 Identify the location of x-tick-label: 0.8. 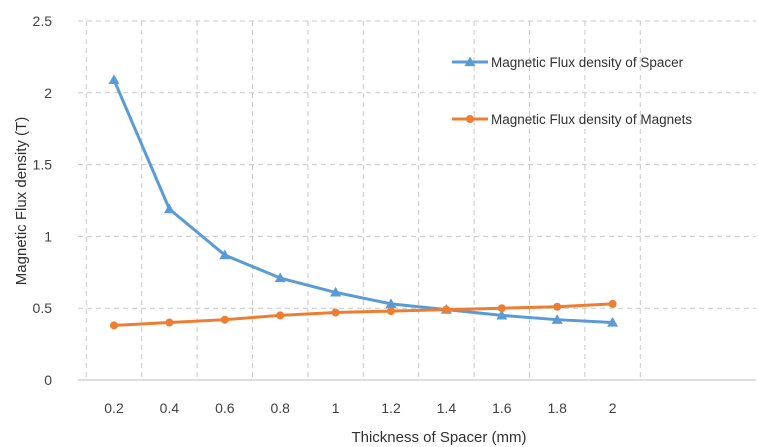
(280, 408).